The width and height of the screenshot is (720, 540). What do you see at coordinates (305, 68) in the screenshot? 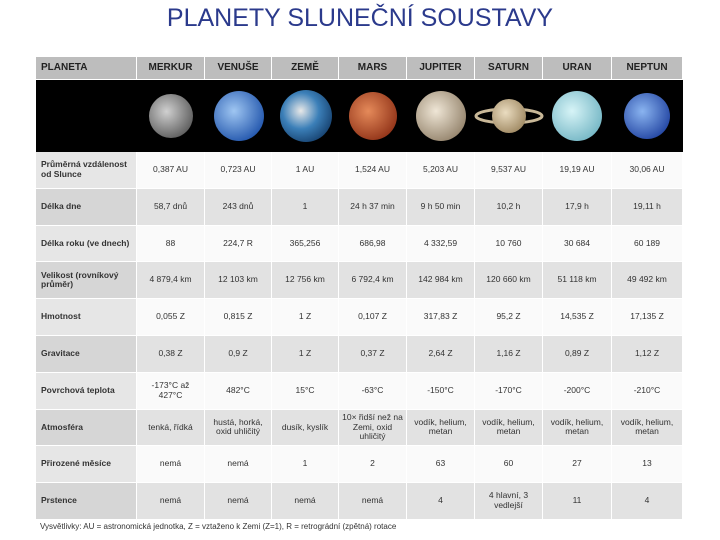
I see `column-header: ZEMĚ` at bounding box center [305, 68].